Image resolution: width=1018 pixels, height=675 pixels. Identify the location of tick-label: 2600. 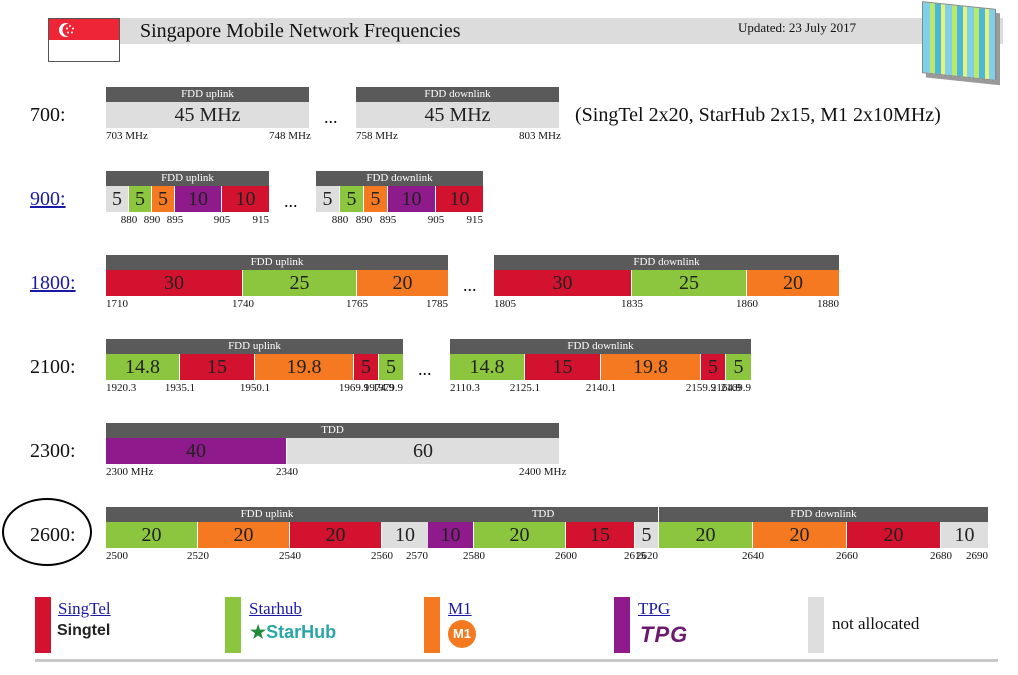
(566, 556).